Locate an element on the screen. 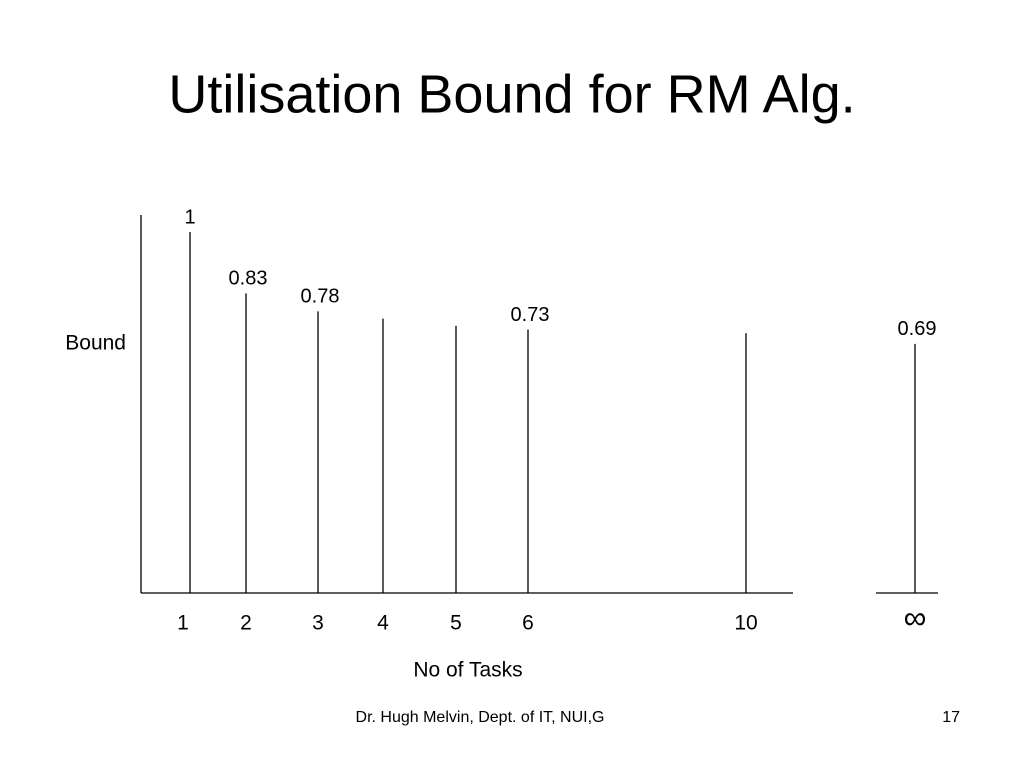  x-tick-label: 2 is located at coordinates (246, 623).